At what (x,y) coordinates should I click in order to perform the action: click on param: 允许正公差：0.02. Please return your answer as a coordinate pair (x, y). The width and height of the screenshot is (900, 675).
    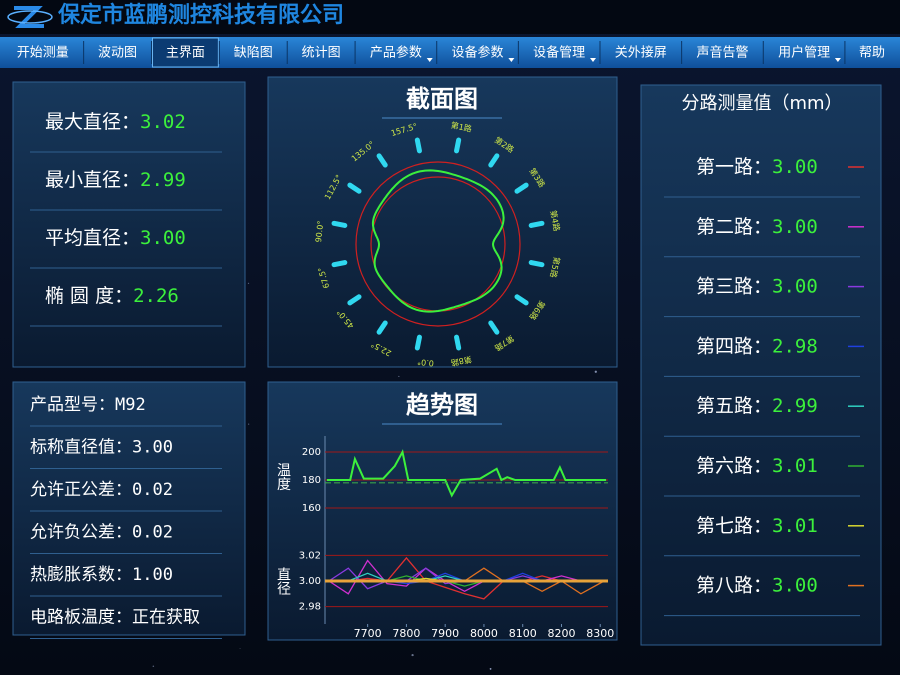
    Looking at the image, I should click on (101, 490).